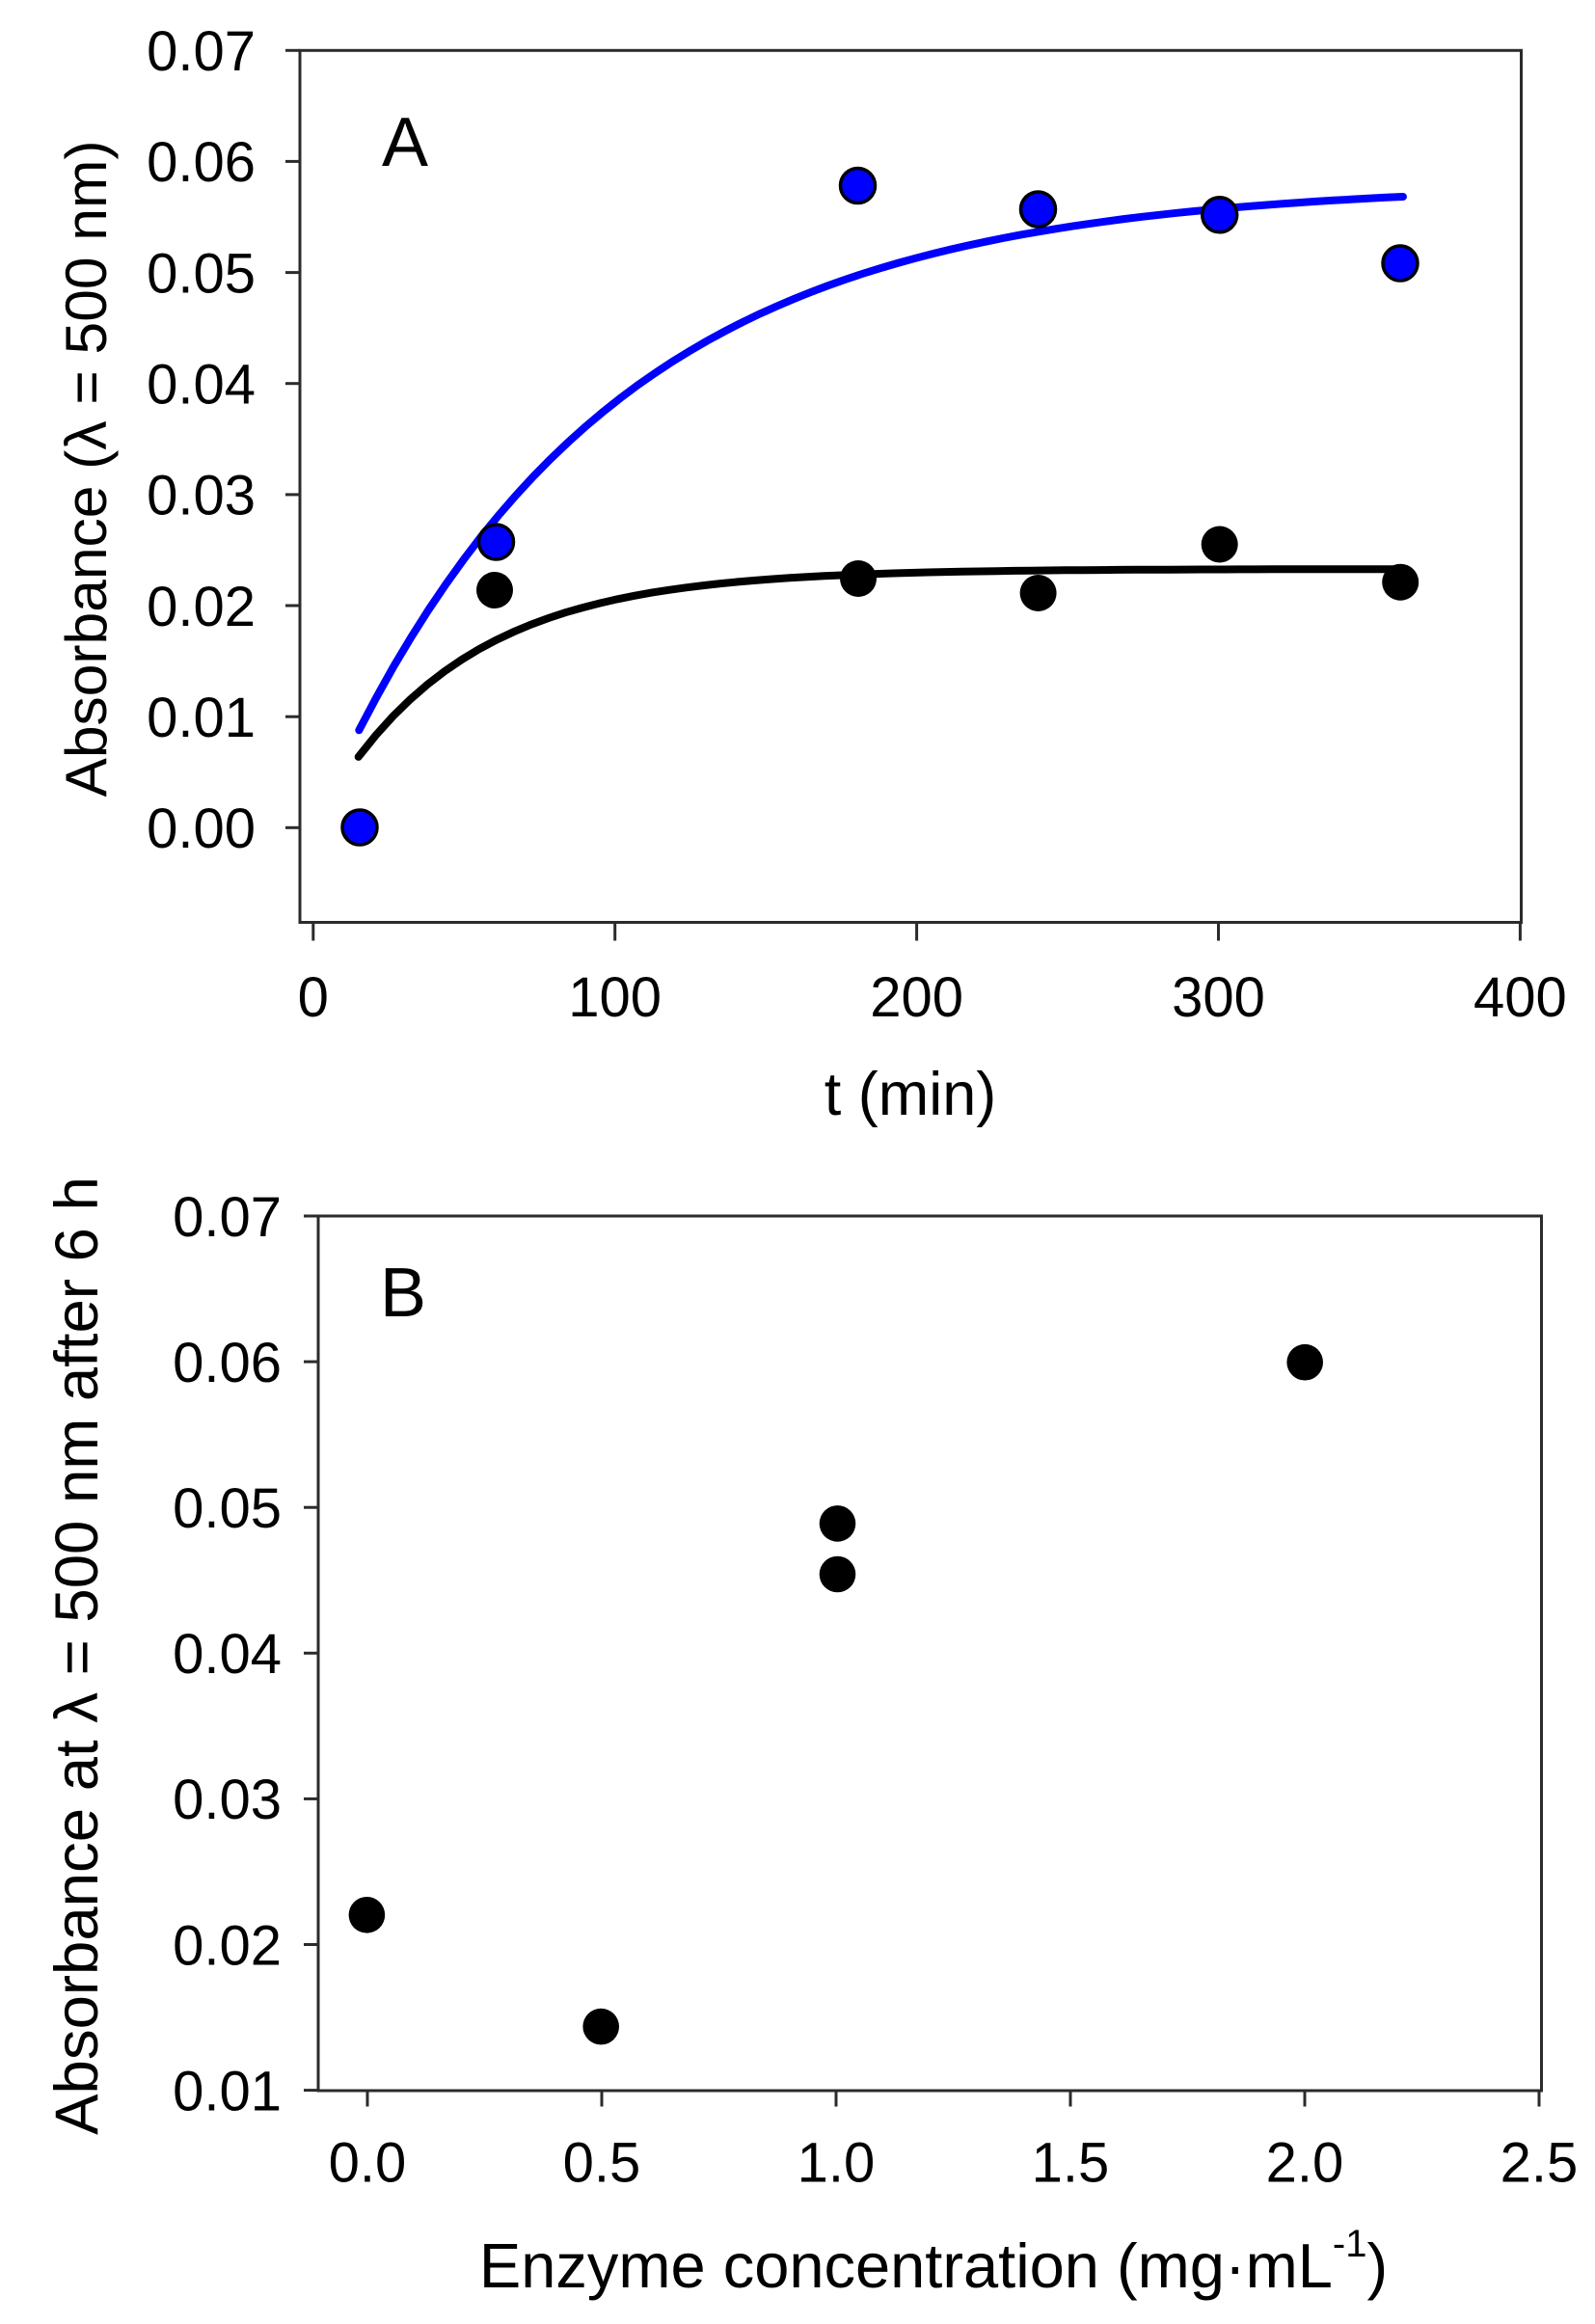 The width and height of the screenshot is (1595, 2324). What do you see at coordinates (1218, 998) in the screenshot?
I see `svg-text: 300` at bounding box center [1218, 998].